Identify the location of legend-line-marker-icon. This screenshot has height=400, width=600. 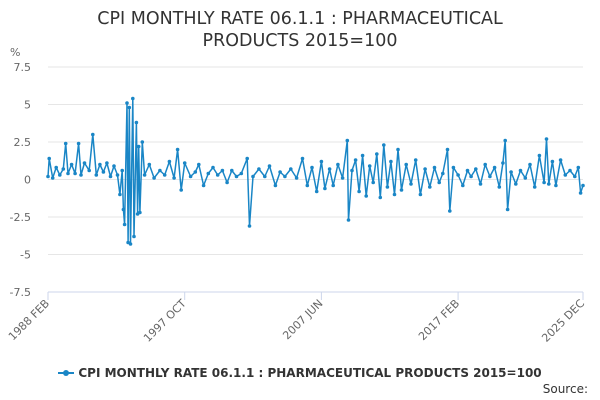
(66, 373).